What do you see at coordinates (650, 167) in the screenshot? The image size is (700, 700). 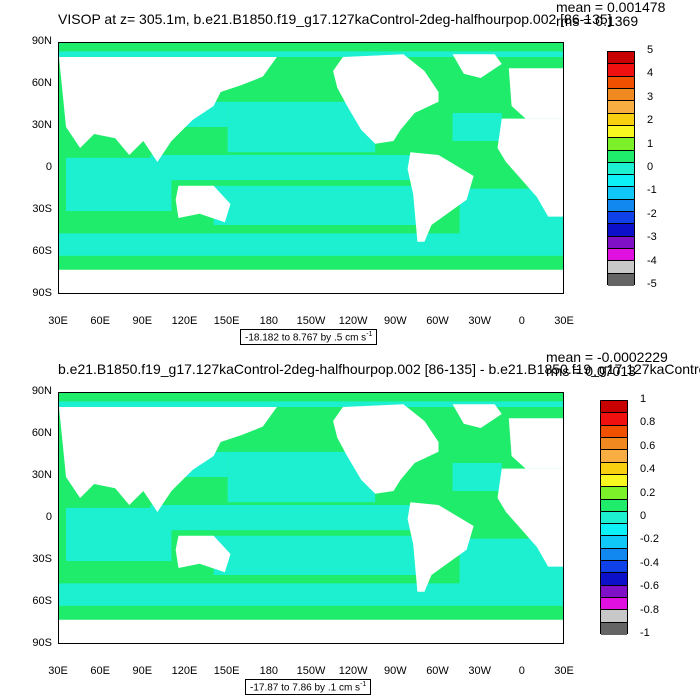 I see `colorbar-label: 0` at bounding box center [650, 167].